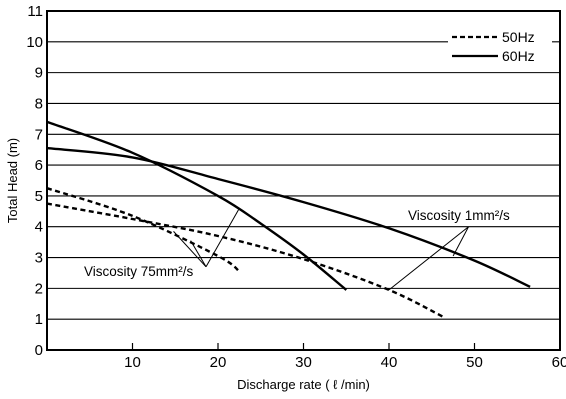  What do you see at coordinates (345, 357) in the screenshot?
I see `x-axis-ticks: 10 20 30 40 50 60` at bounding box center [345, 357].